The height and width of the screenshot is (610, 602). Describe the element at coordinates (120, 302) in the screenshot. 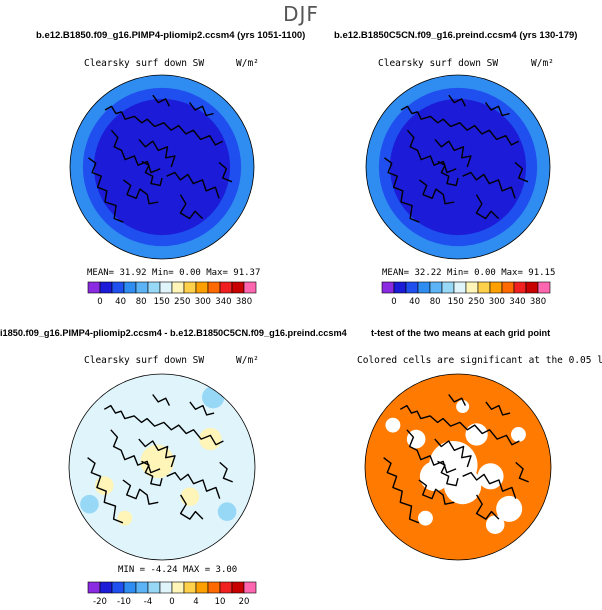

I see `colorbar-panel-1-label-1: 40` at that location.